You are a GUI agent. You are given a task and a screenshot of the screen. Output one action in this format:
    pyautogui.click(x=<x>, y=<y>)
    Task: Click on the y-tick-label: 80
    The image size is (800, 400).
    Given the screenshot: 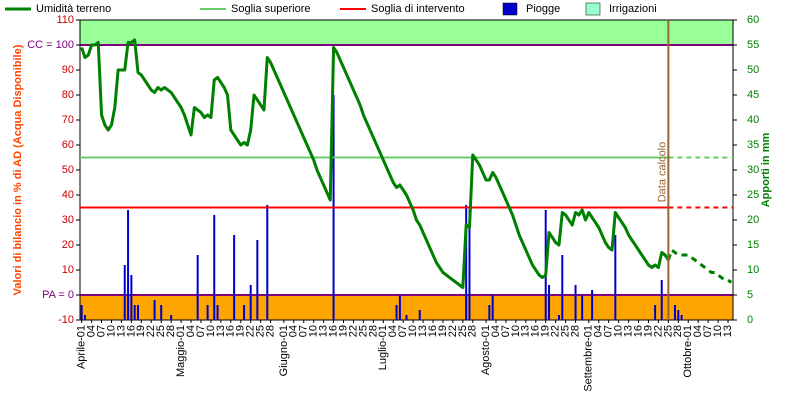 What is the action you would take?
    pyautogui.click(x=68, y=95)
    